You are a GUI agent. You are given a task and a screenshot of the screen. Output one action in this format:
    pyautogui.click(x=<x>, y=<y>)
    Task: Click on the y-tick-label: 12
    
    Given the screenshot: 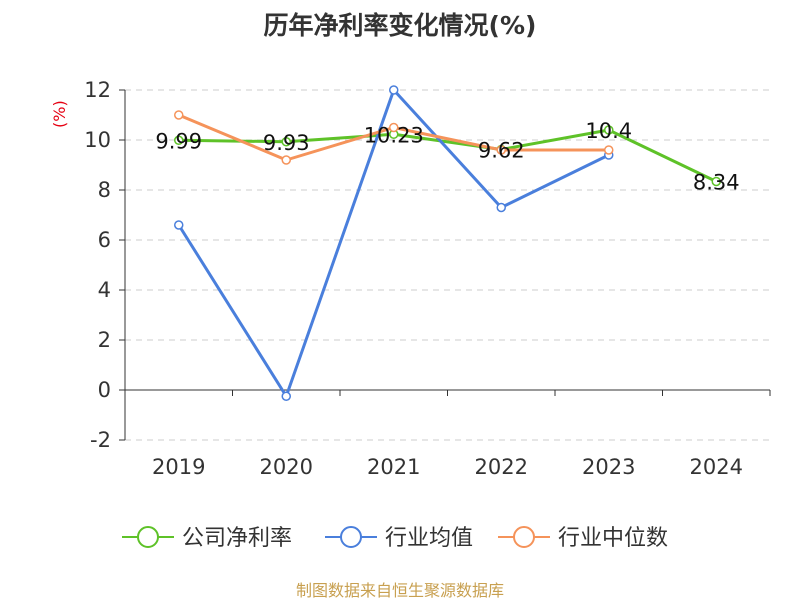 What is the action you would take?
    pyautogui.click(x=97, y=90)
    